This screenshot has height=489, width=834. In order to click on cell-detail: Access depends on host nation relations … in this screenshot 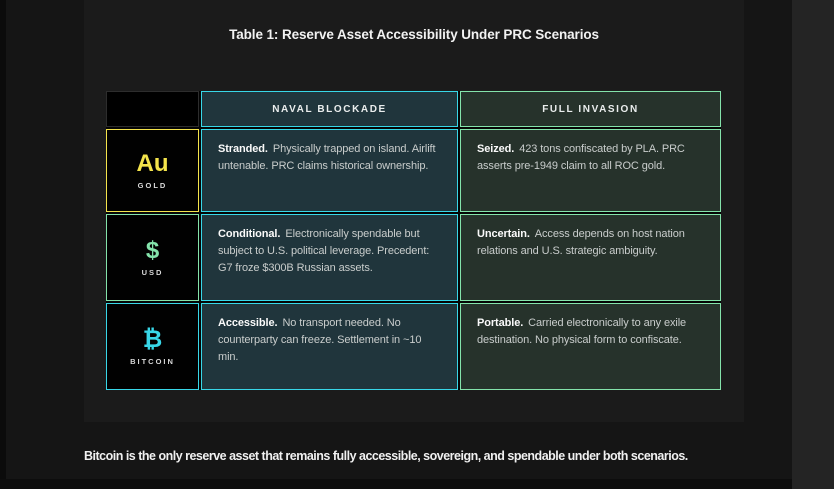, I will do `click(581, 242)`.